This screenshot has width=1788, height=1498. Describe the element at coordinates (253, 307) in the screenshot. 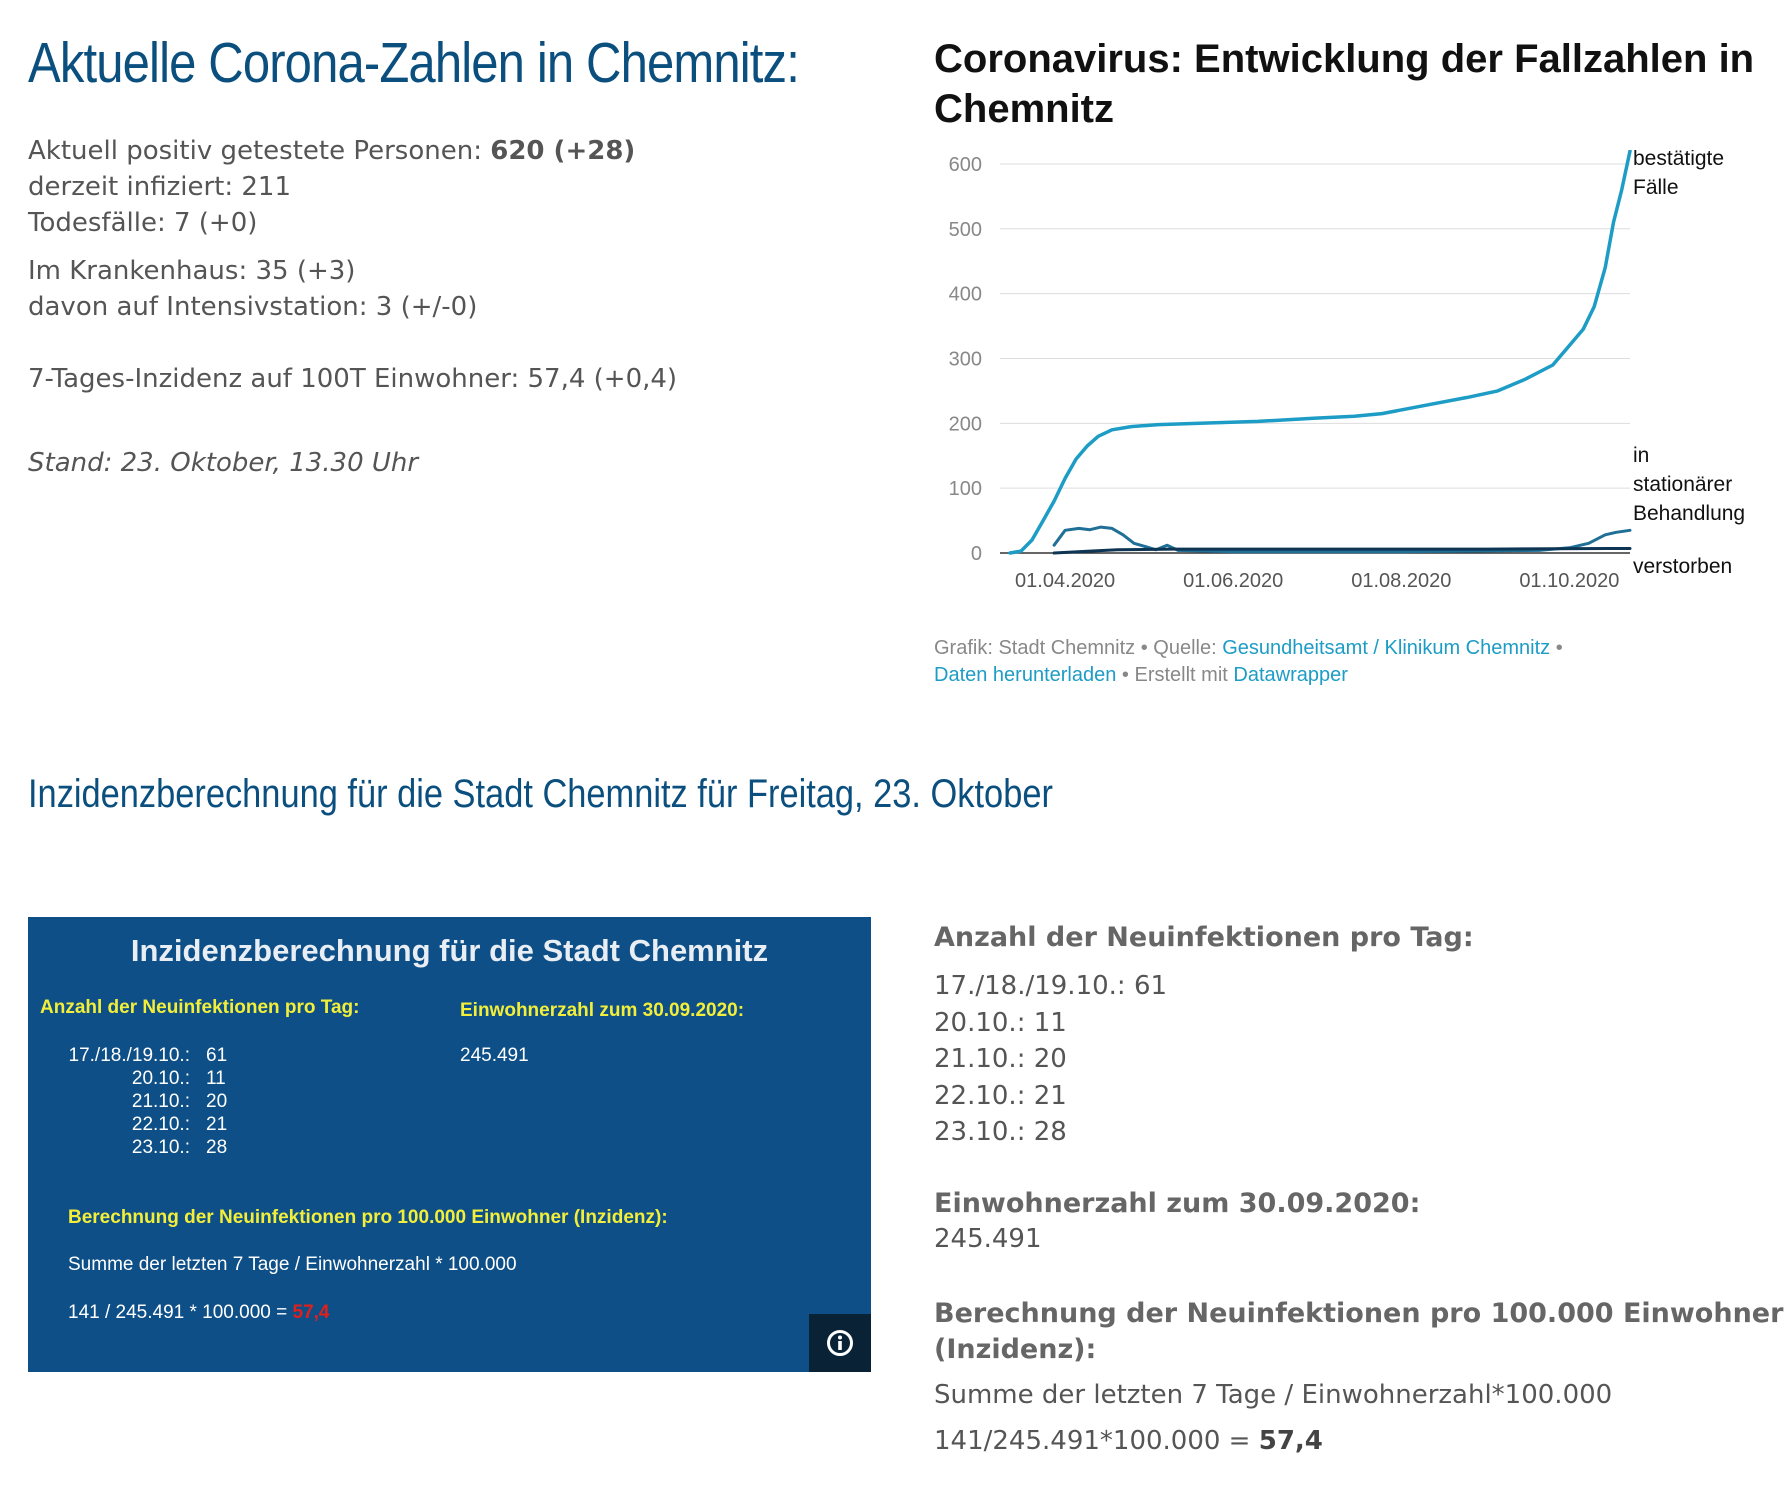

I see `intensive-care: davon auf Intensivstation: 3 (+/-0)` at that location.